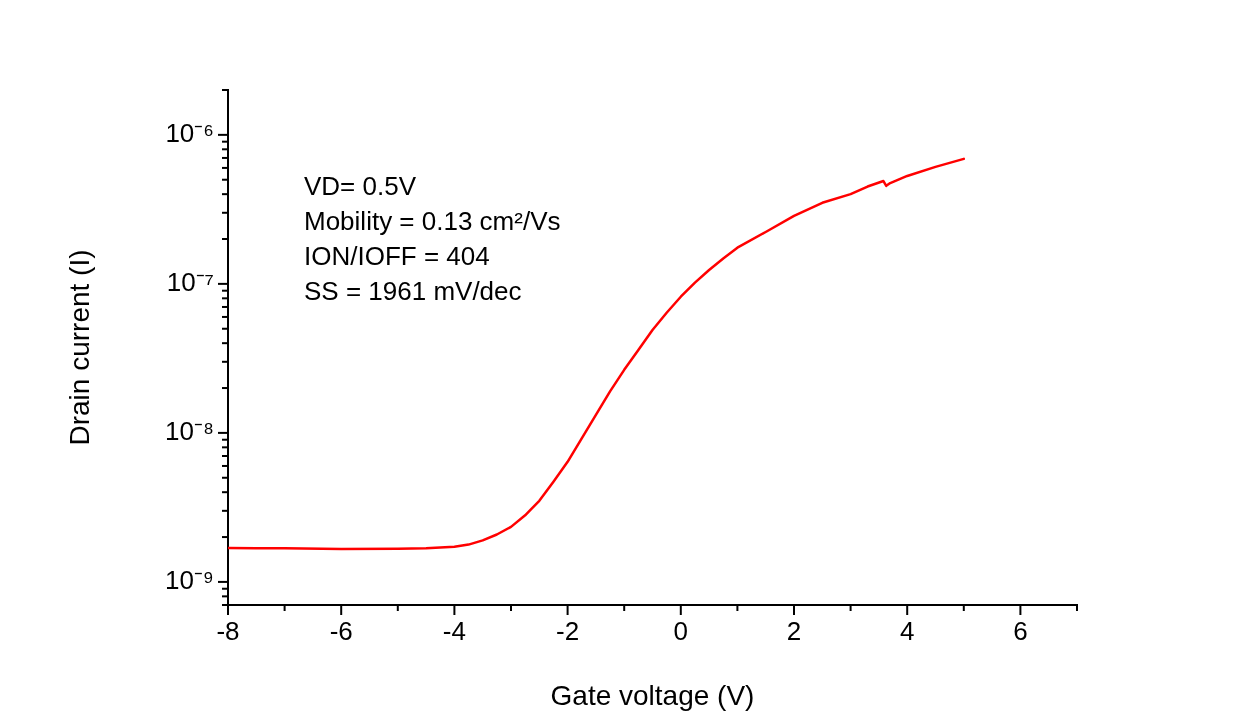  Describe the element at coordinates (681, 630) in the screenshot. I see `x-tick-label: 0` at that location.